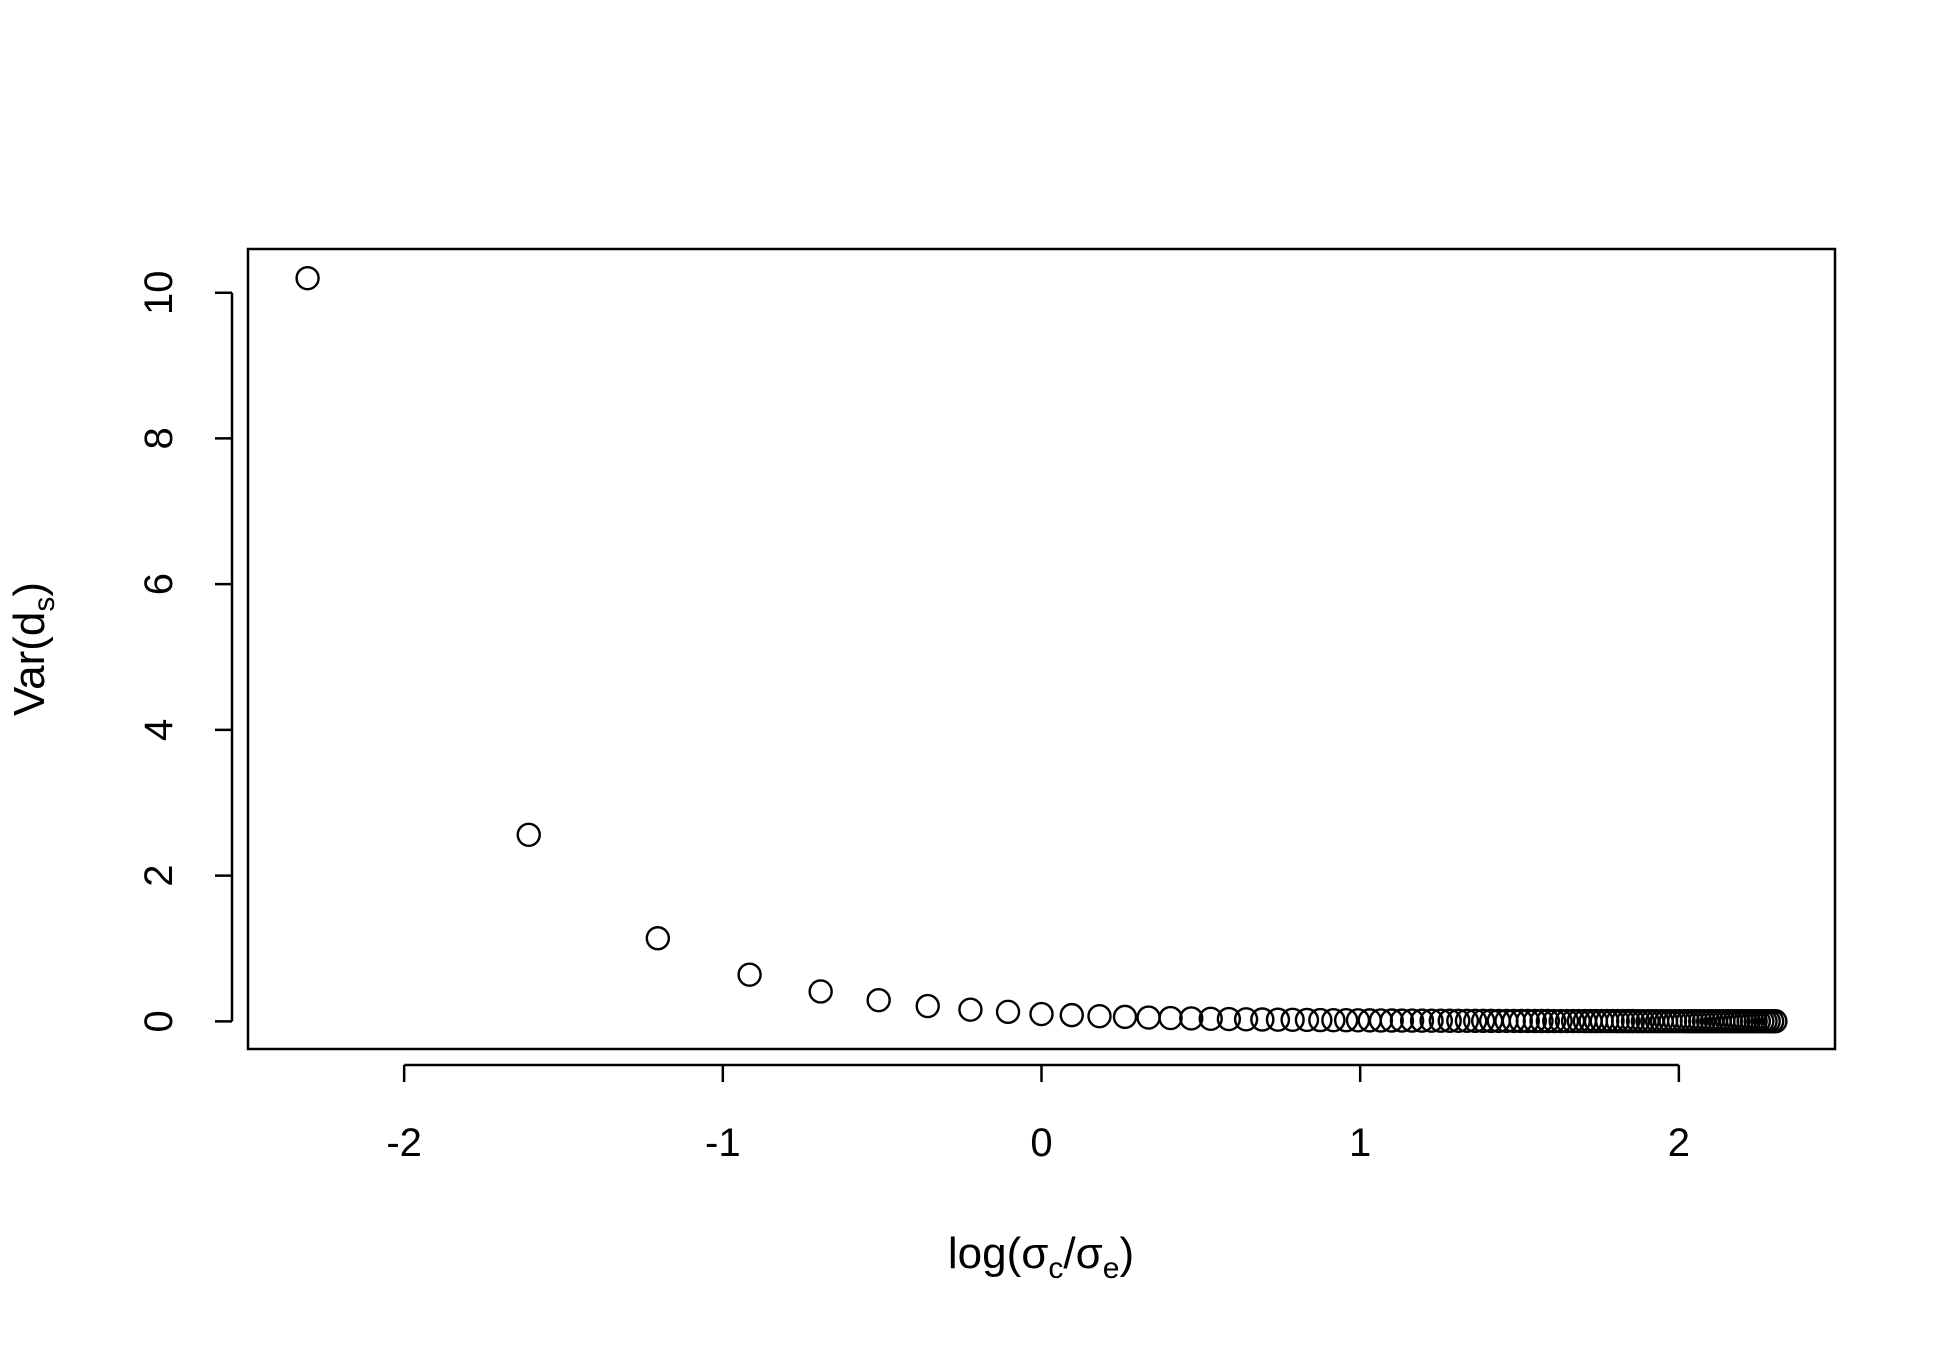 The image size is (1950, 1350). I want to click on y-tick-label: 8, so click(159, 438).